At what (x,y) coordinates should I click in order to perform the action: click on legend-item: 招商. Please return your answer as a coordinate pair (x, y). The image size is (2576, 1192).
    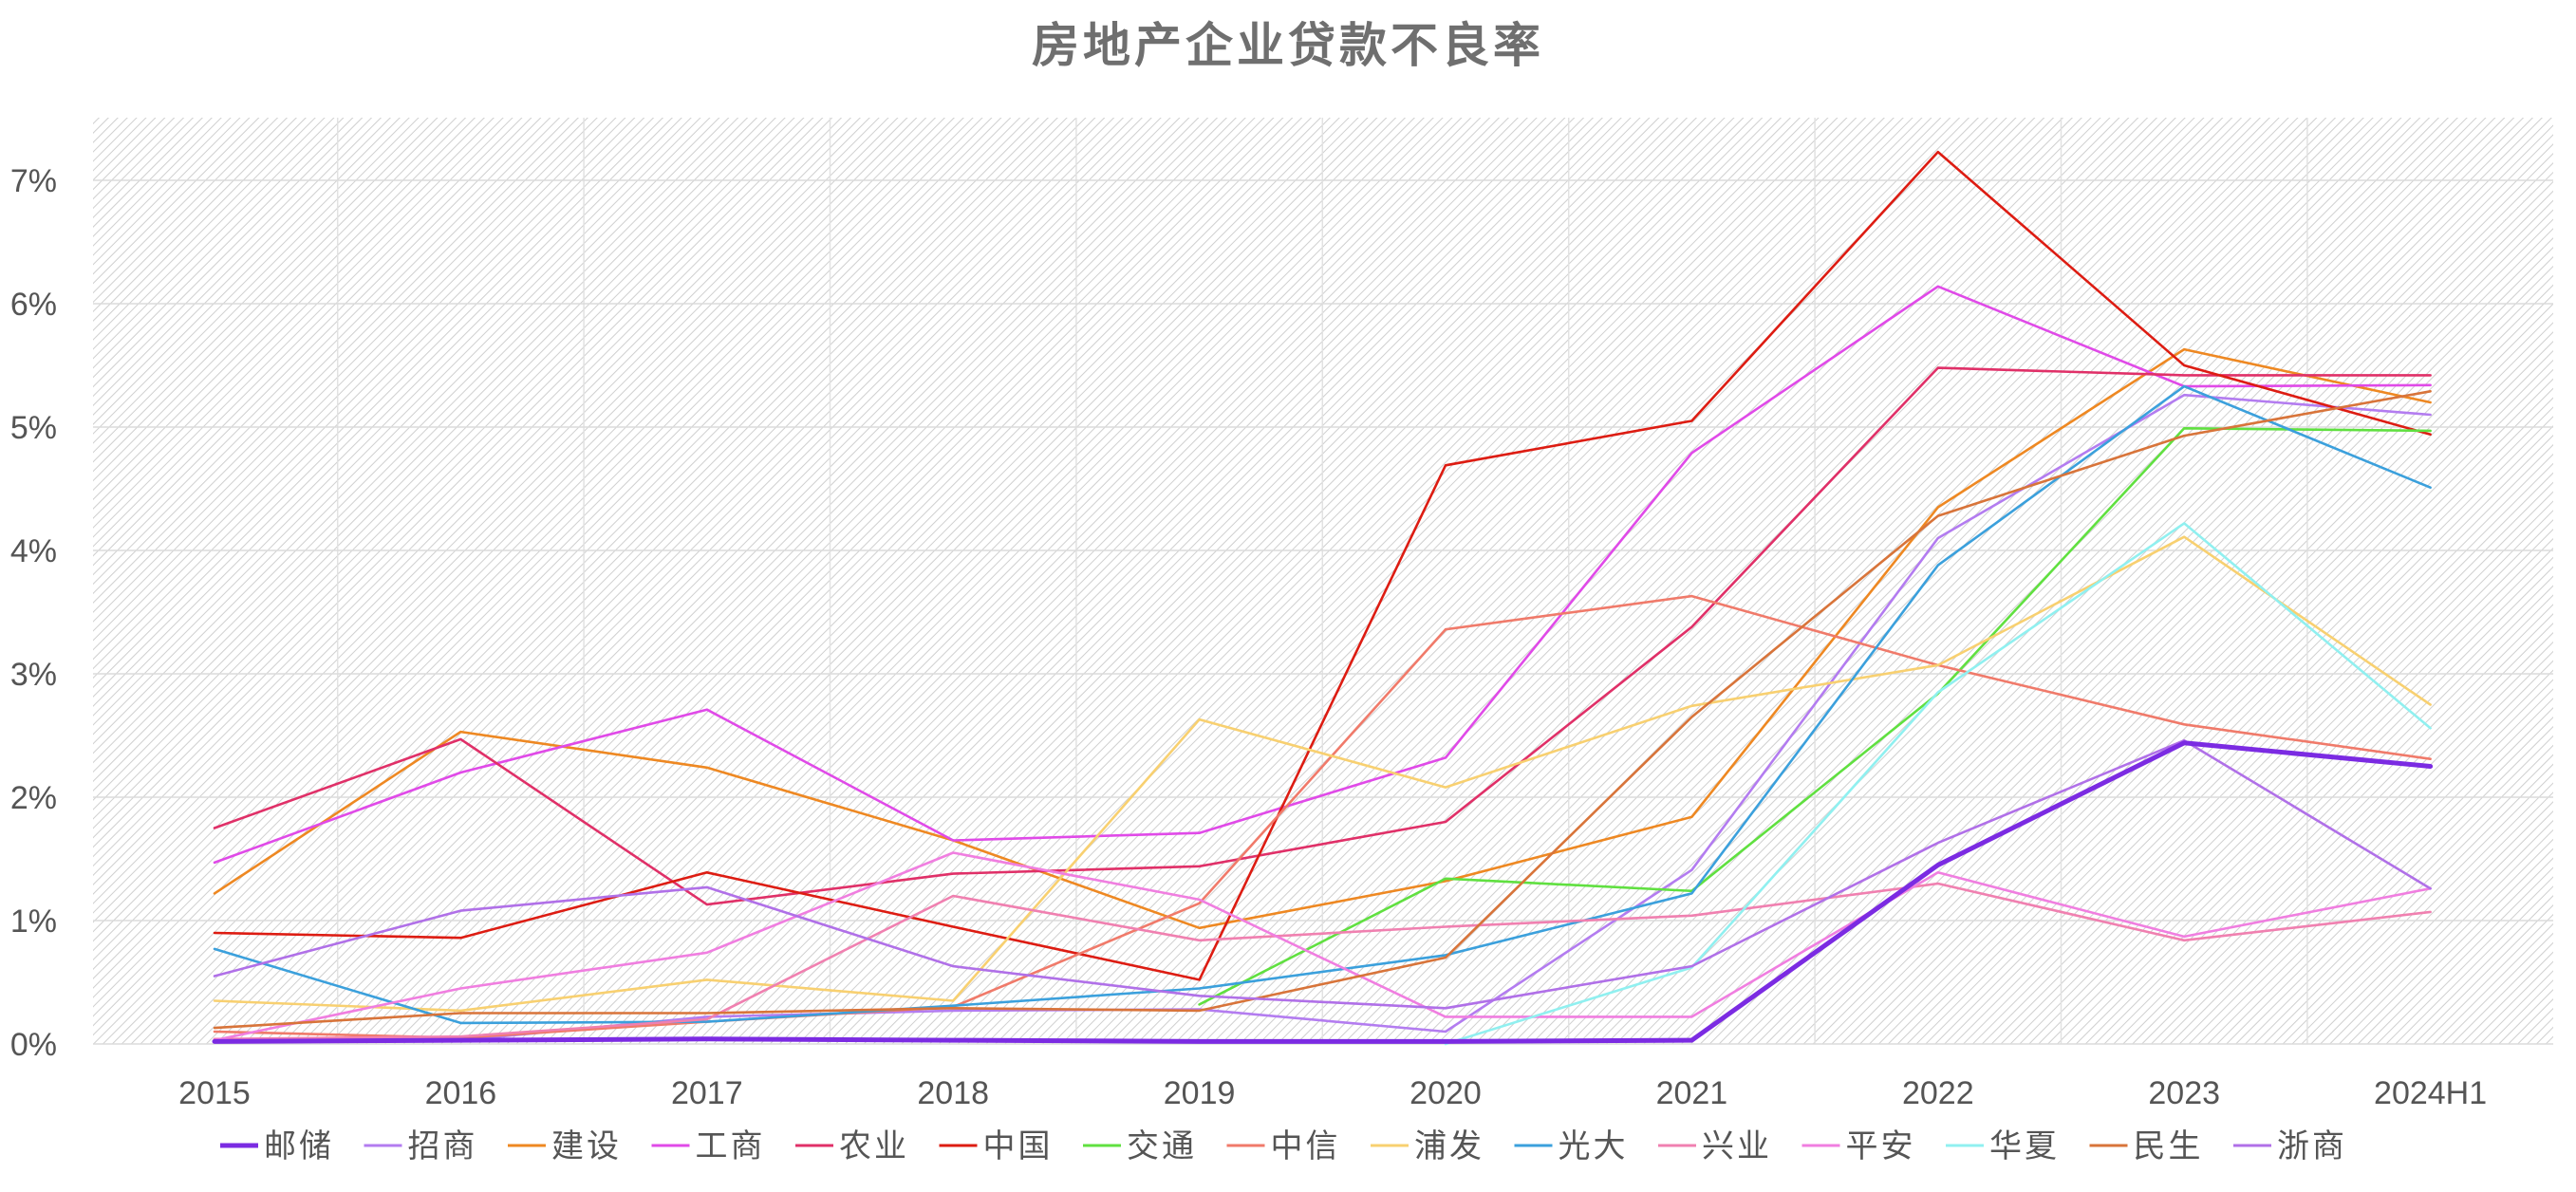
    Looking at the image, I should click on (421, 1146).